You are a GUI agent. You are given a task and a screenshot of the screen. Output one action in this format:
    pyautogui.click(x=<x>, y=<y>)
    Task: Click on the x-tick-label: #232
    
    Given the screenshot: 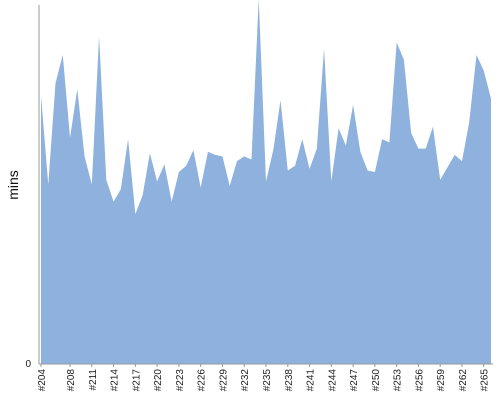 What is the action you would take?
    pyautogui.click(x=245, y=380)
    